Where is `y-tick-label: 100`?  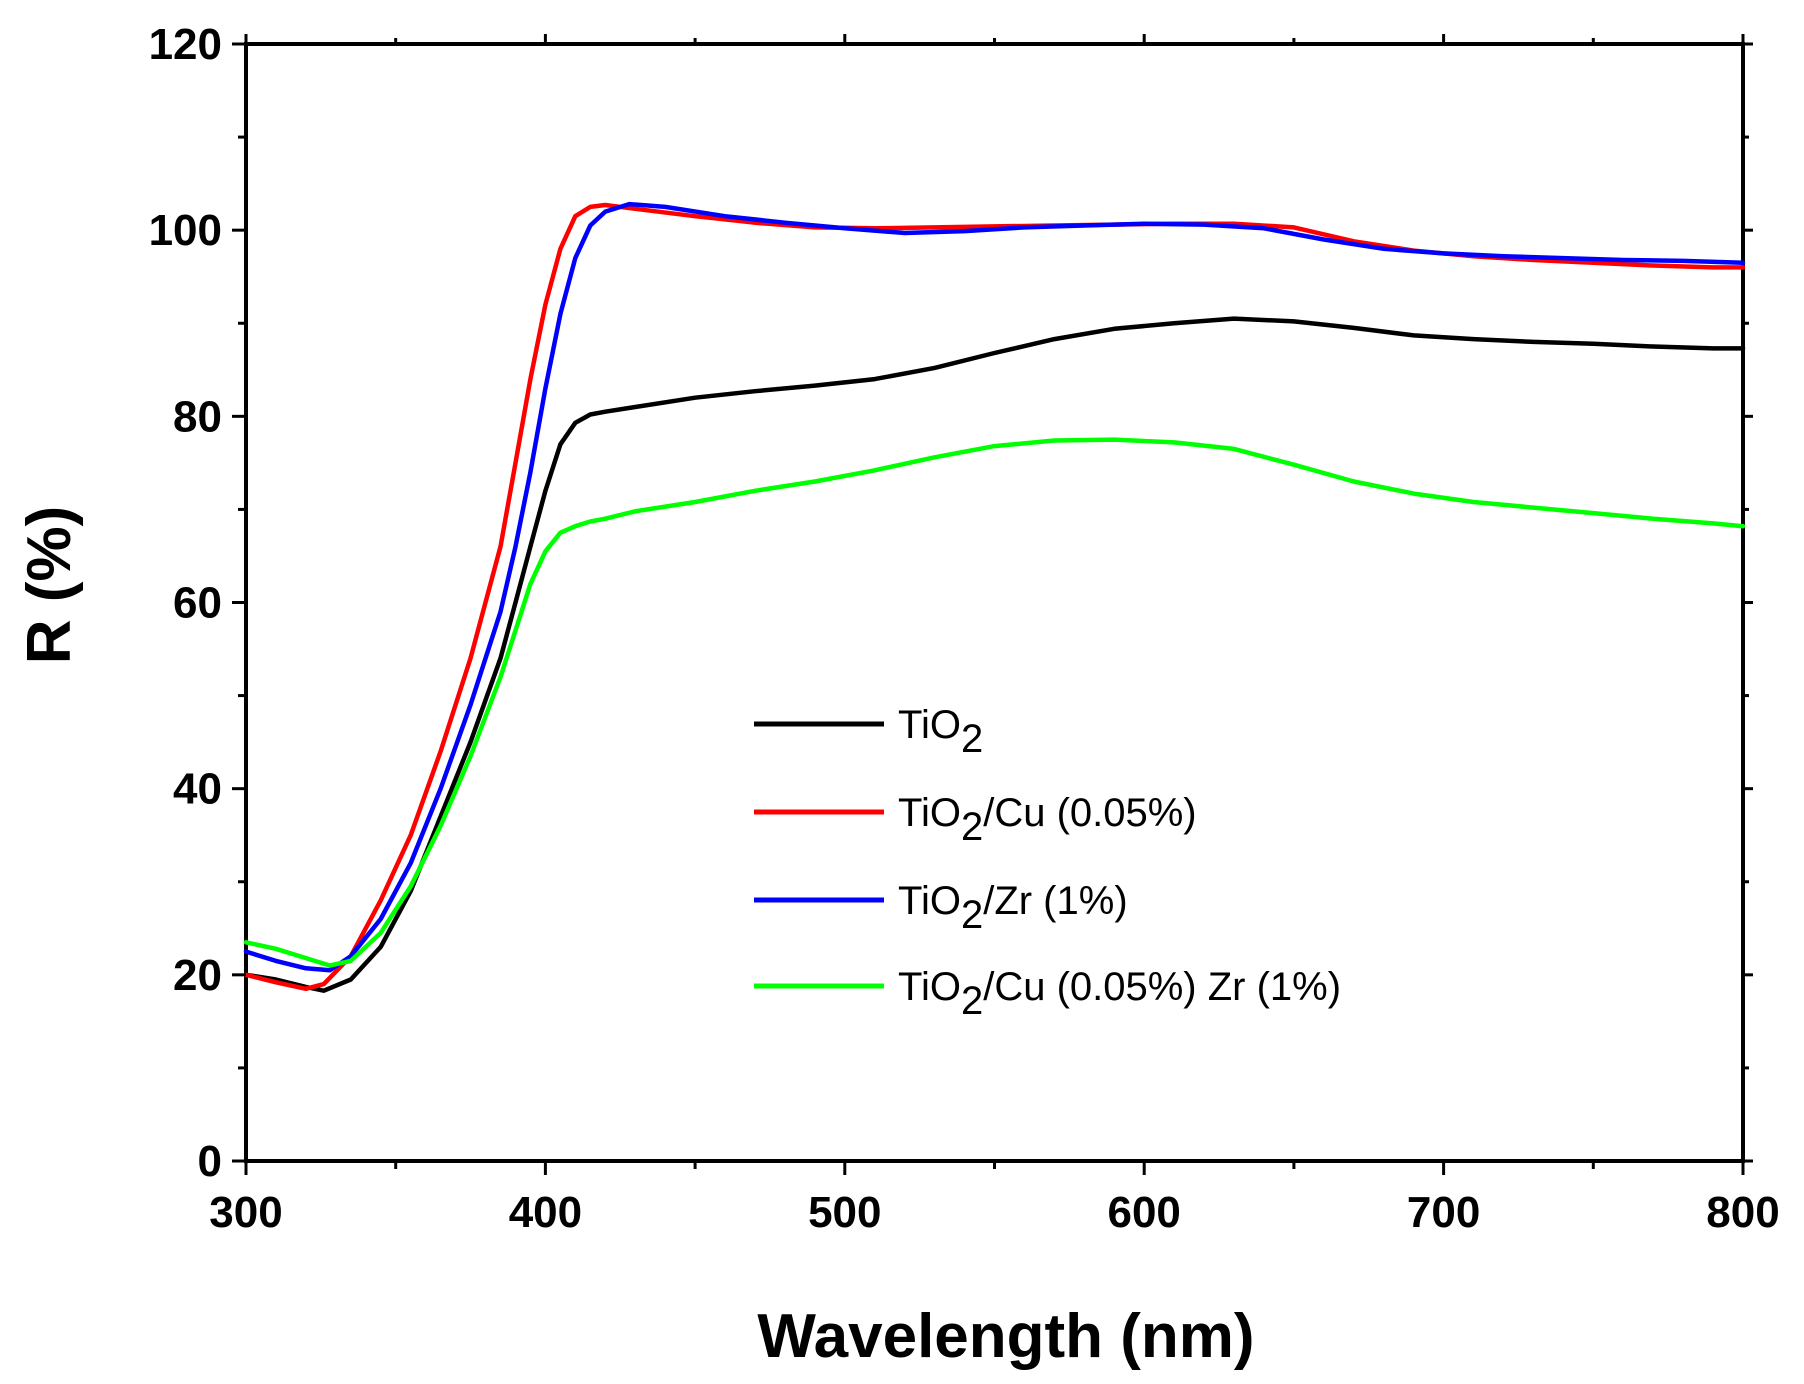 y-tick-label: 100 is located at coordinates (185, 230).